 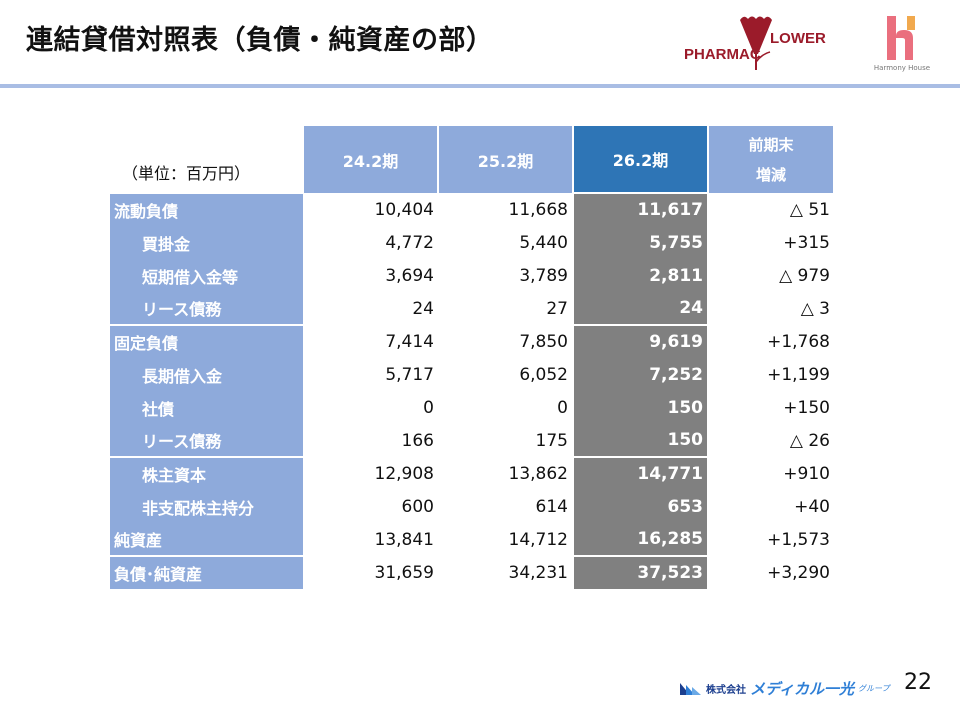 I want to click on table-row: 社債 0 0 150 +150, so click(x=472, y=407).